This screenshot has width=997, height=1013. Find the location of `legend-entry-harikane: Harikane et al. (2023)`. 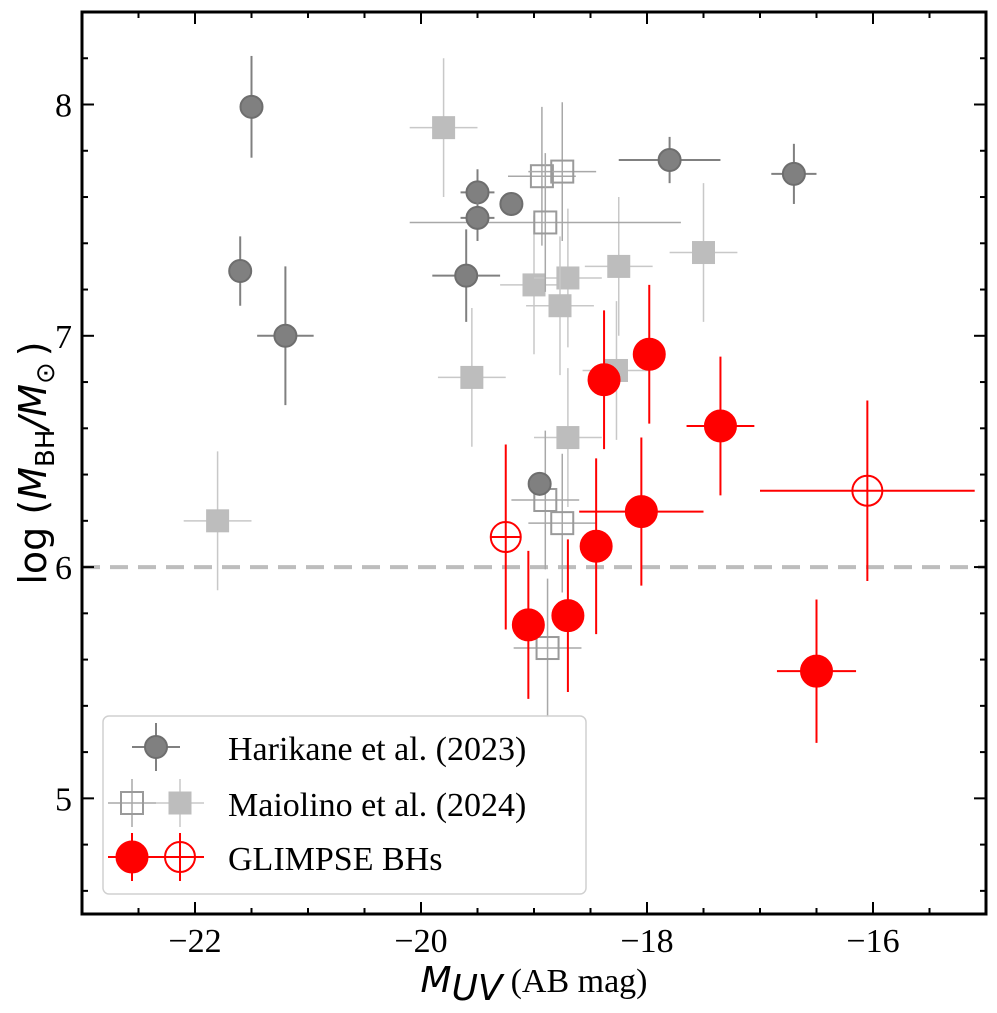

legend-entry-harikane: Harikane et al. (2023) is located at coordinates (377, 749).